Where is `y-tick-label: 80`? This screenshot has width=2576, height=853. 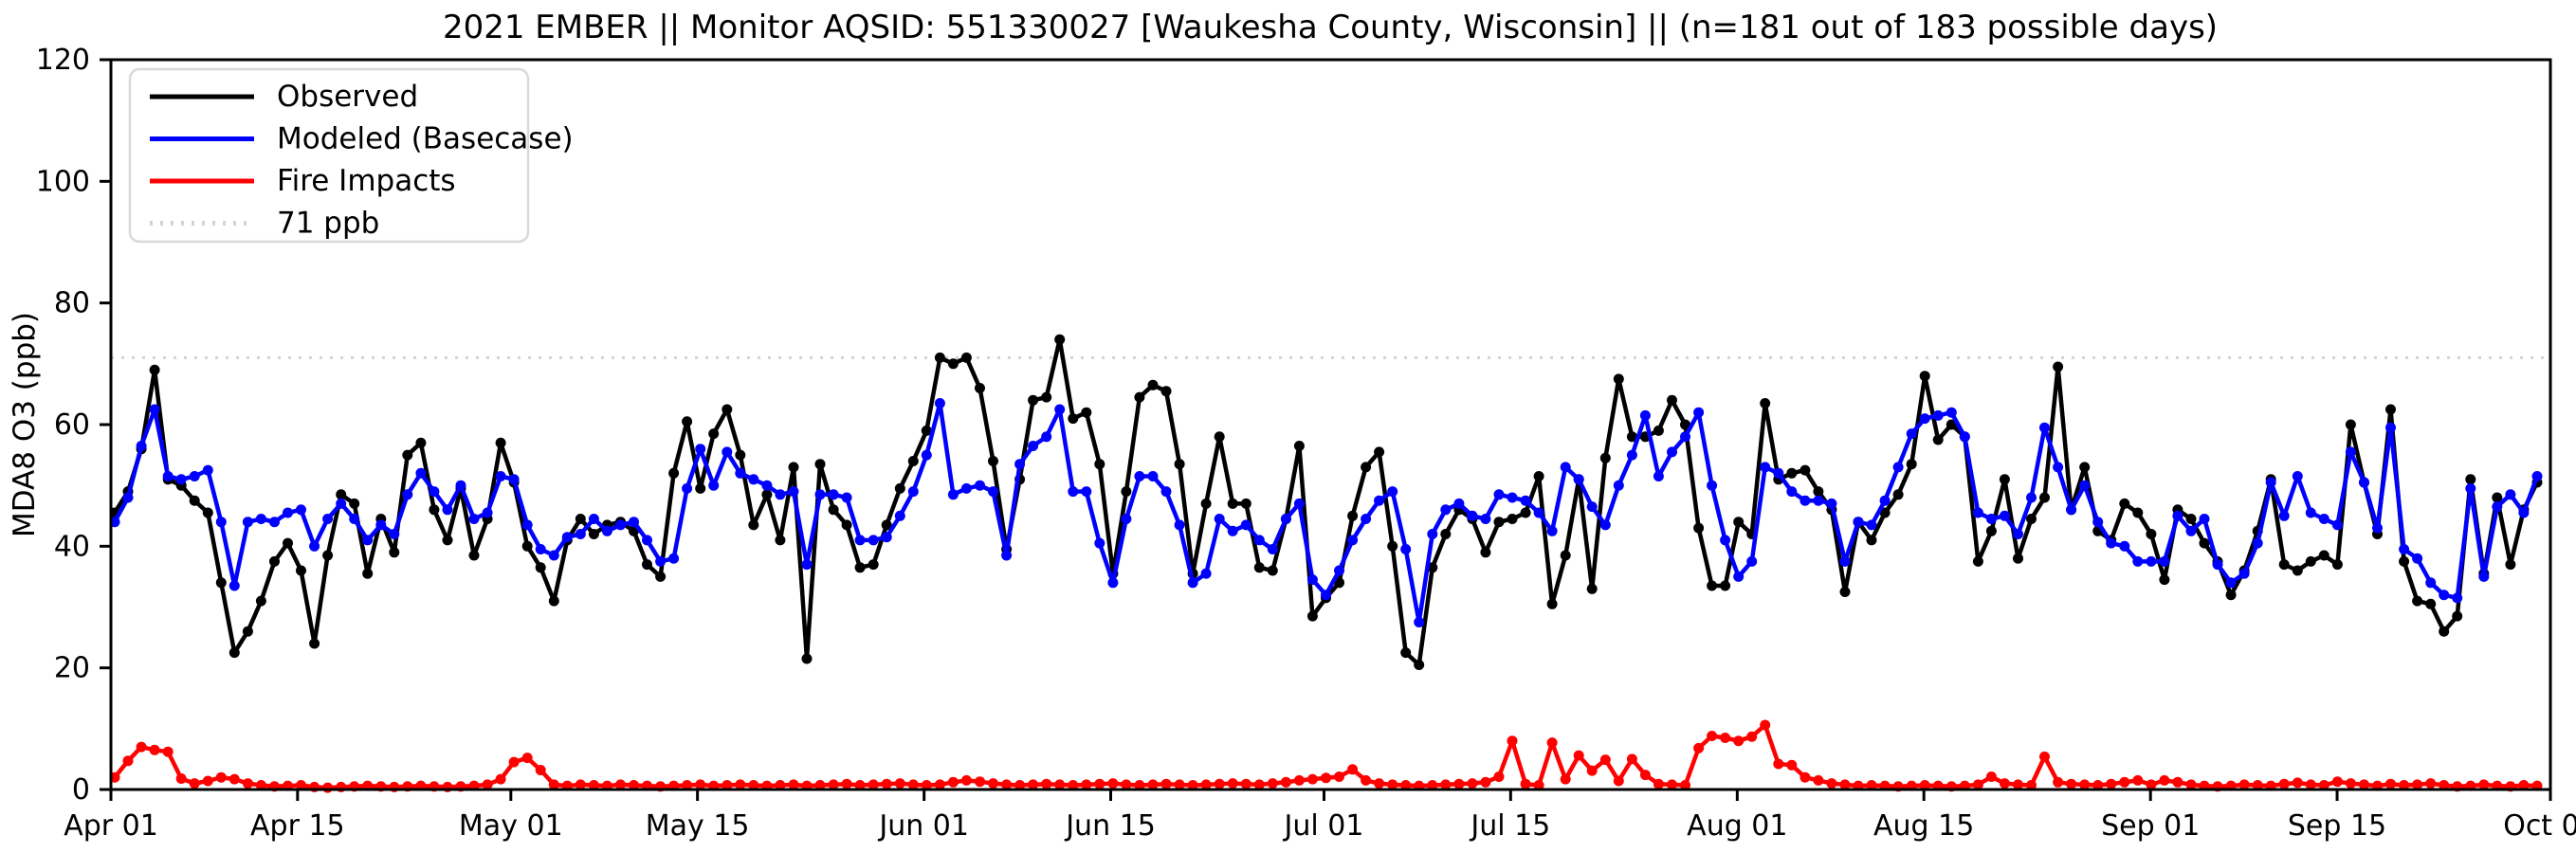 y-tick-label: 80 is located at coordinates (72, 303).